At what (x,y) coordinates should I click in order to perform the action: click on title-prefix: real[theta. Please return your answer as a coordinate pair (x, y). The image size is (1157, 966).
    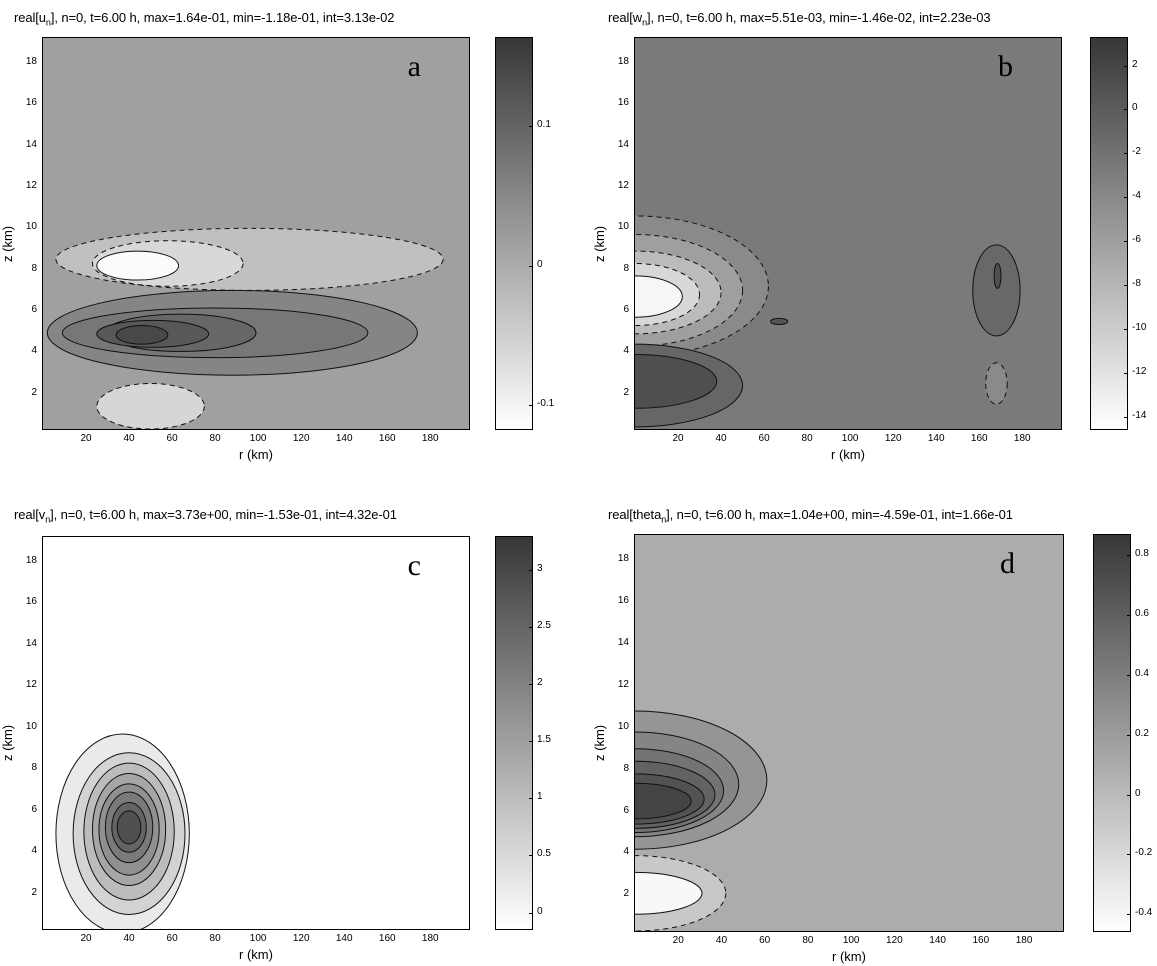
    Looking at the image, I should click on (635, 514).